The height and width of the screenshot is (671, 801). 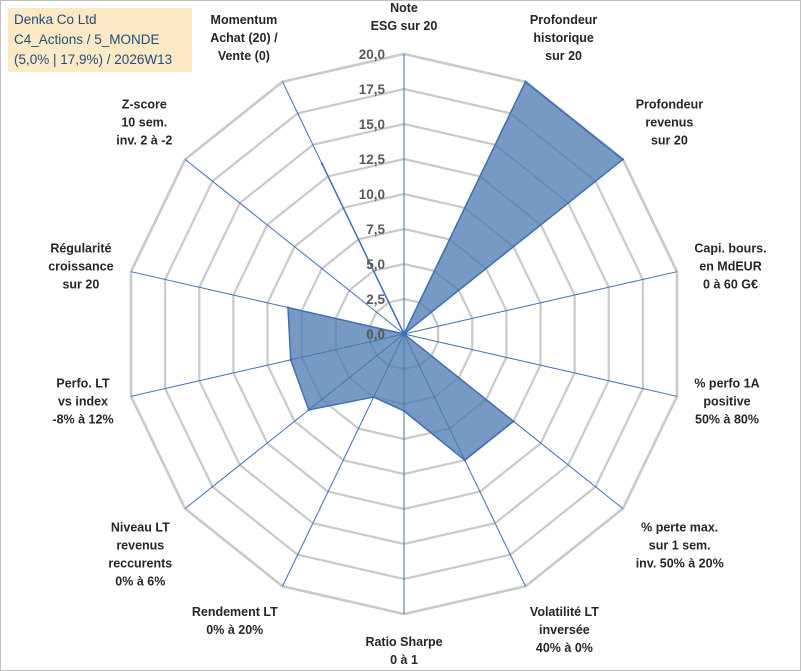 What do you see at coordinates (144, 141) in the screenshot?
I see `axis-label: inv. 2 à -2` at bounding box center [144, 141].